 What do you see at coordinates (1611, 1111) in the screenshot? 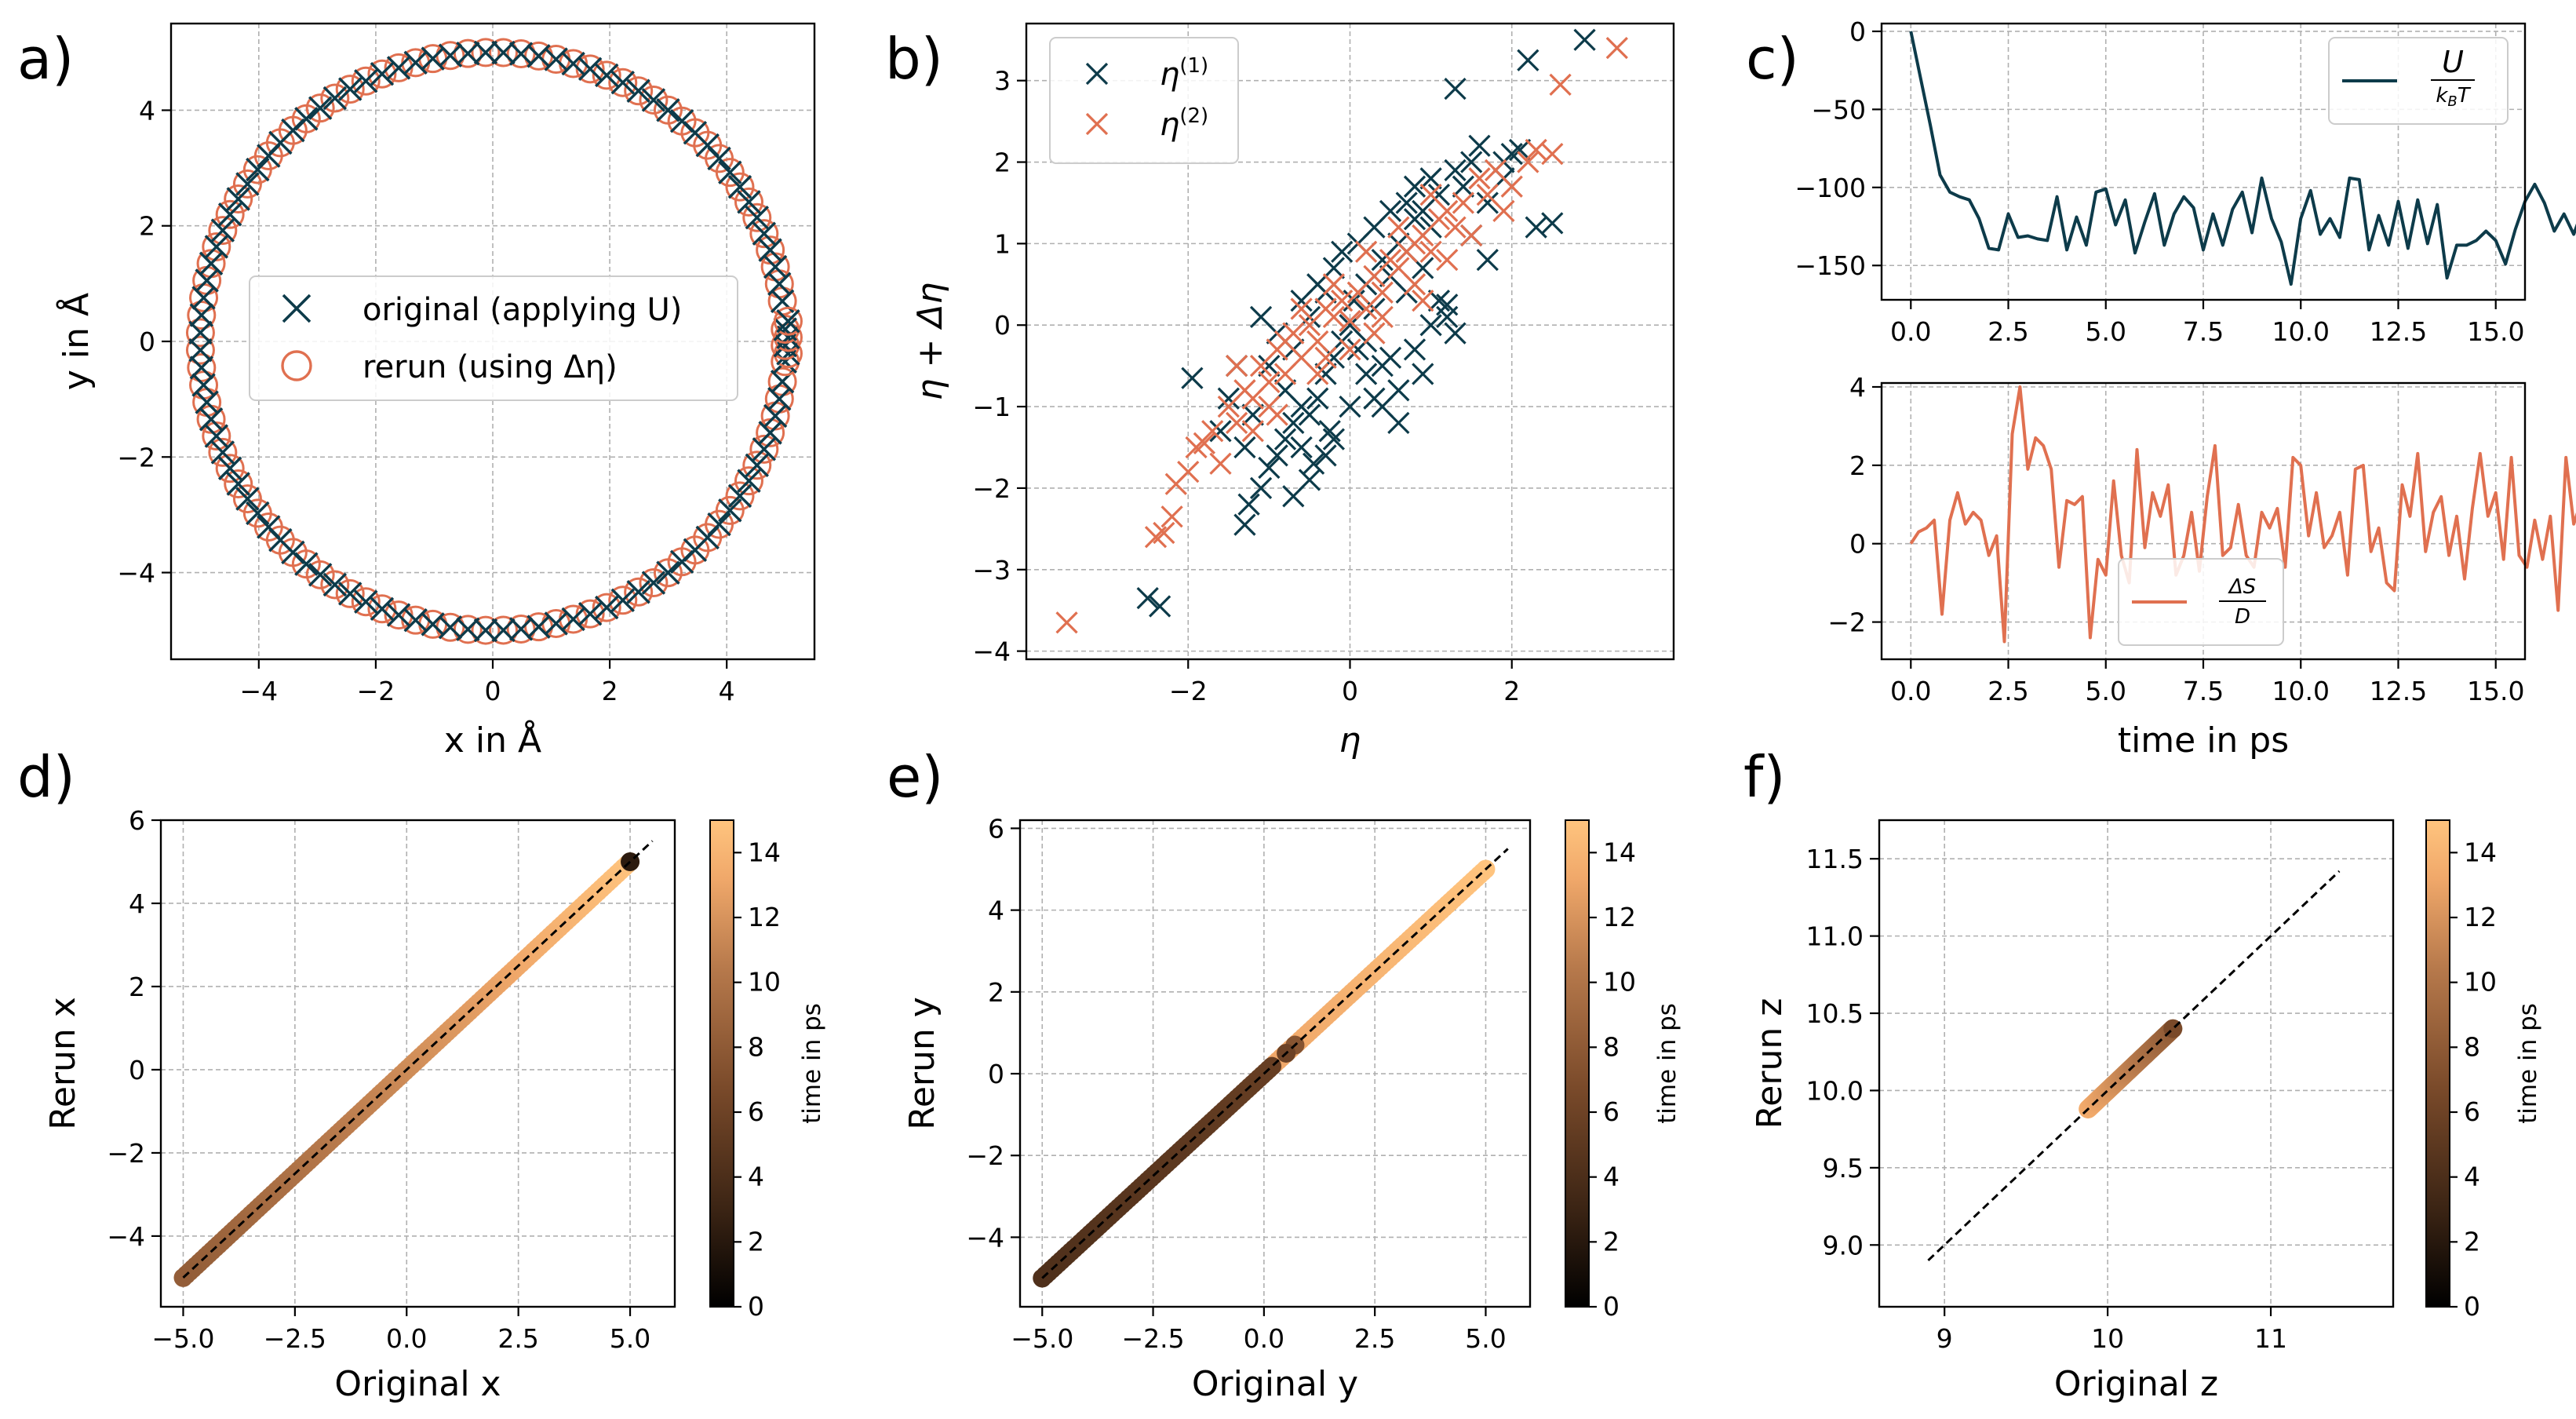
I see `colorbar-tick-label: 6` at bounding box center [1611, 1111].